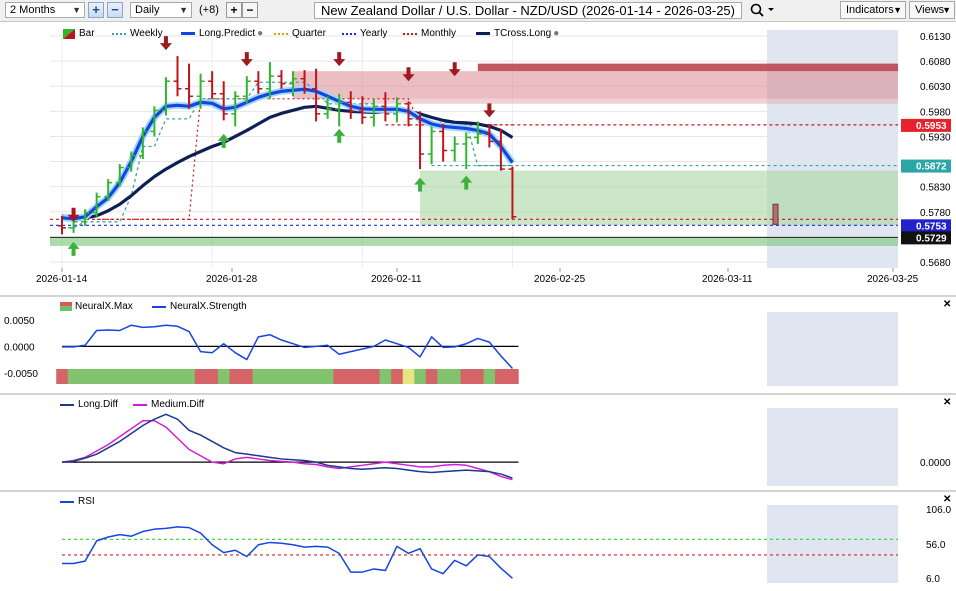 The height and width of the screenshot is (591, 956). I want to click on date-axis-label: 2026-01-28, so click(232, 279).